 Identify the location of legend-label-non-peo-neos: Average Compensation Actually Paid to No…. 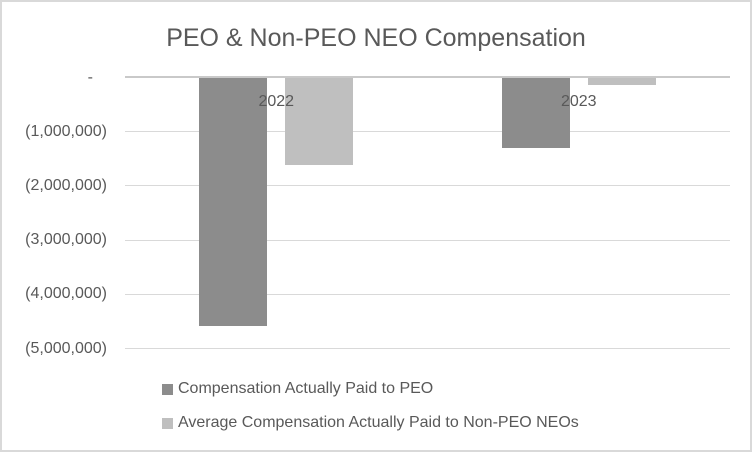
(378, 422).